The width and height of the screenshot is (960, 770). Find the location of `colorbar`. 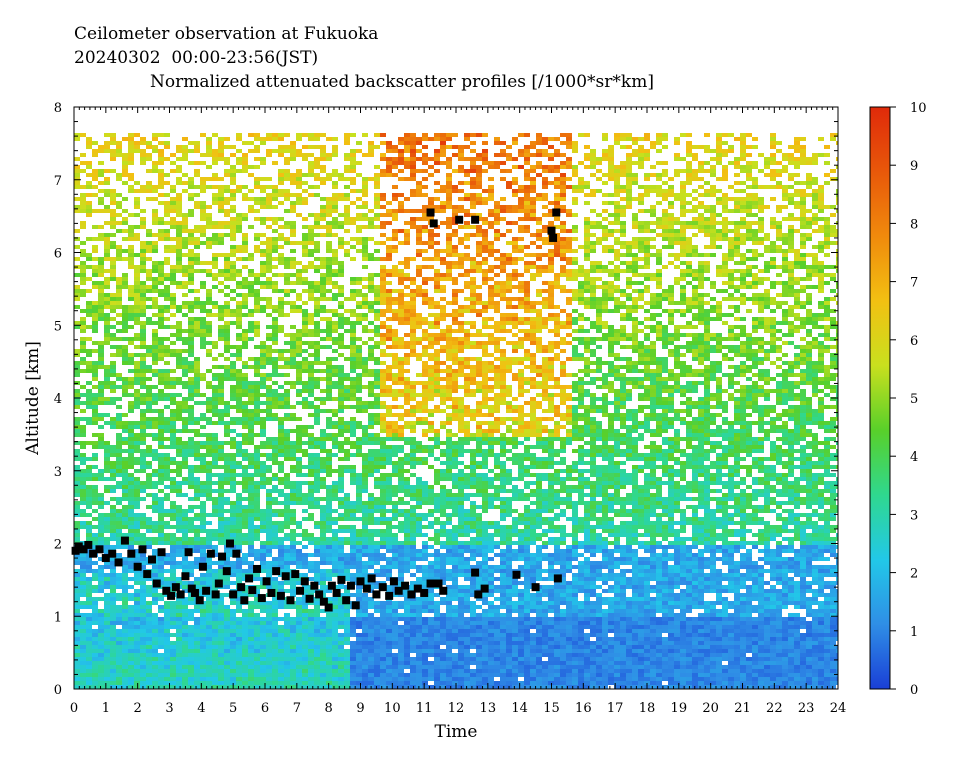

colorbar is located at coordinates (880, 398).